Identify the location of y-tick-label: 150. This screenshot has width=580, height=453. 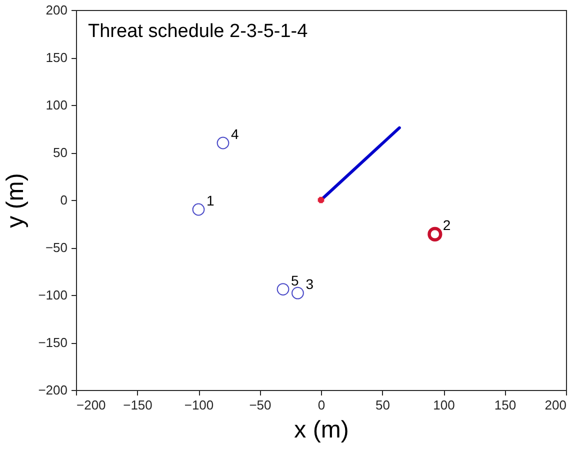
(57, 57).